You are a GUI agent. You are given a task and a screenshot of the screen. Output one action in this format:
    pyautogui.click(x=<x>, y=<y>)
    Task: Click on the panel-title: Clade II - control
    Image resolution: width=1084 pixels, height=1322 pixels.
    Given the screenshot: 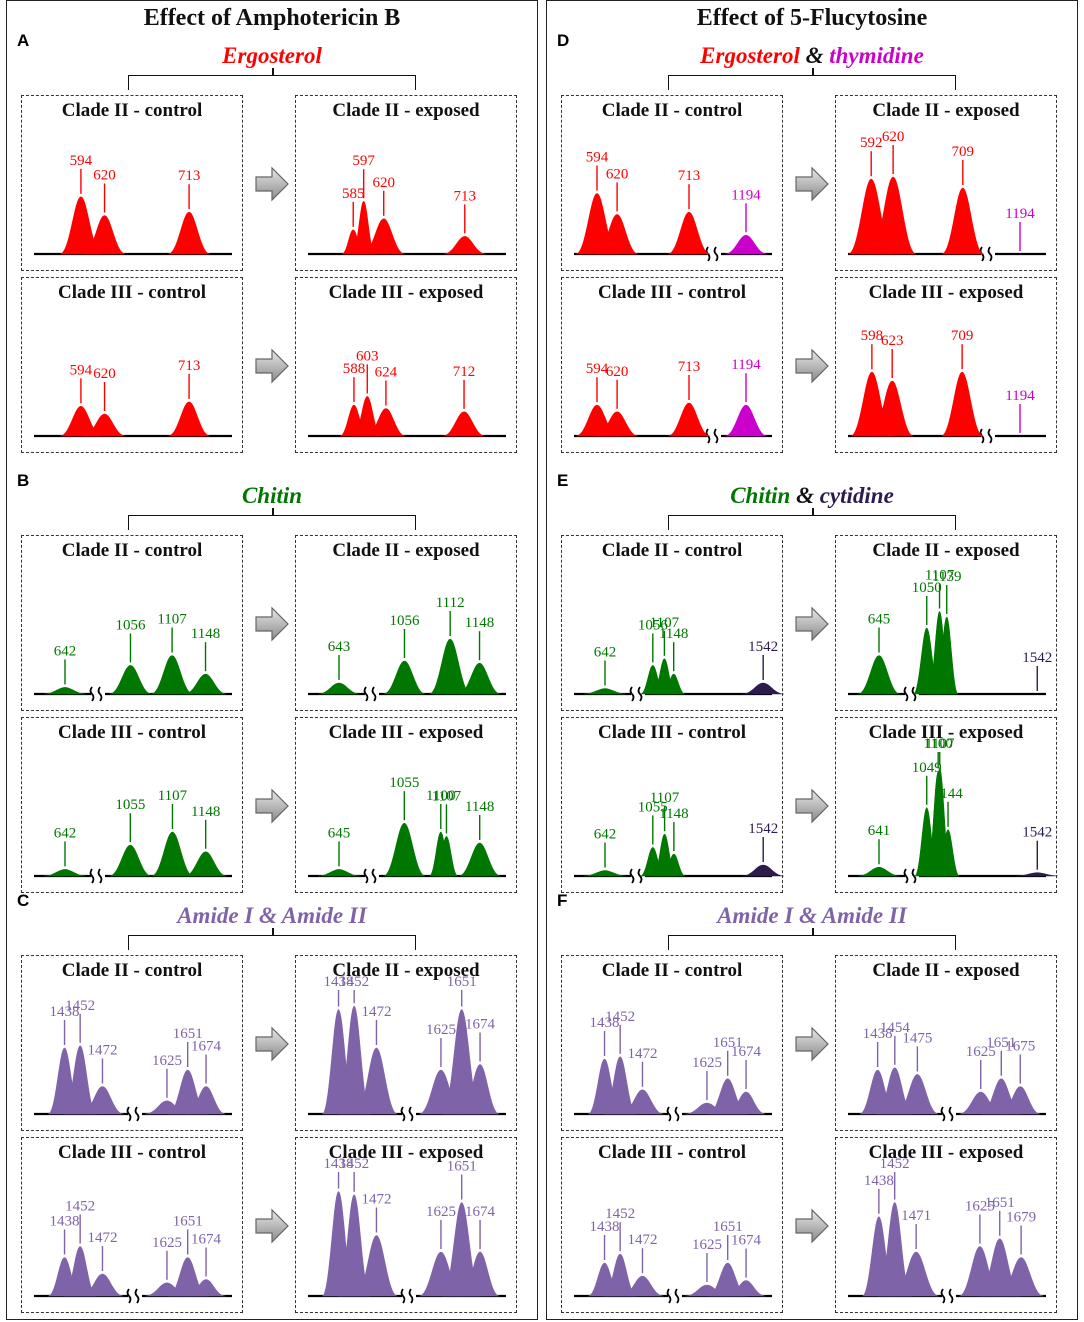 What is the action you would take?
    pyautogui.click(x=132, y=110)
    